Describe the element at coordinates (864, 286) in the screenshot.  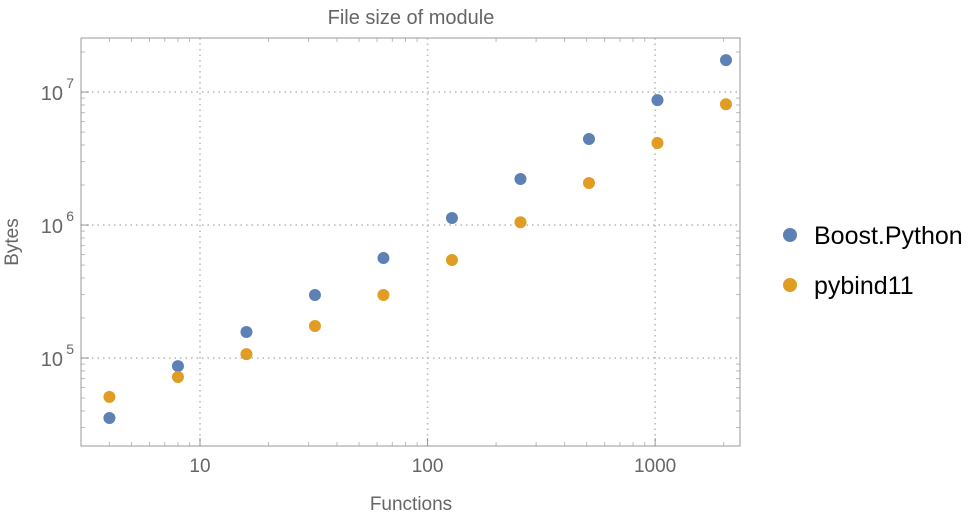
I see `legend-label-pybind11: pybind11` at that location.